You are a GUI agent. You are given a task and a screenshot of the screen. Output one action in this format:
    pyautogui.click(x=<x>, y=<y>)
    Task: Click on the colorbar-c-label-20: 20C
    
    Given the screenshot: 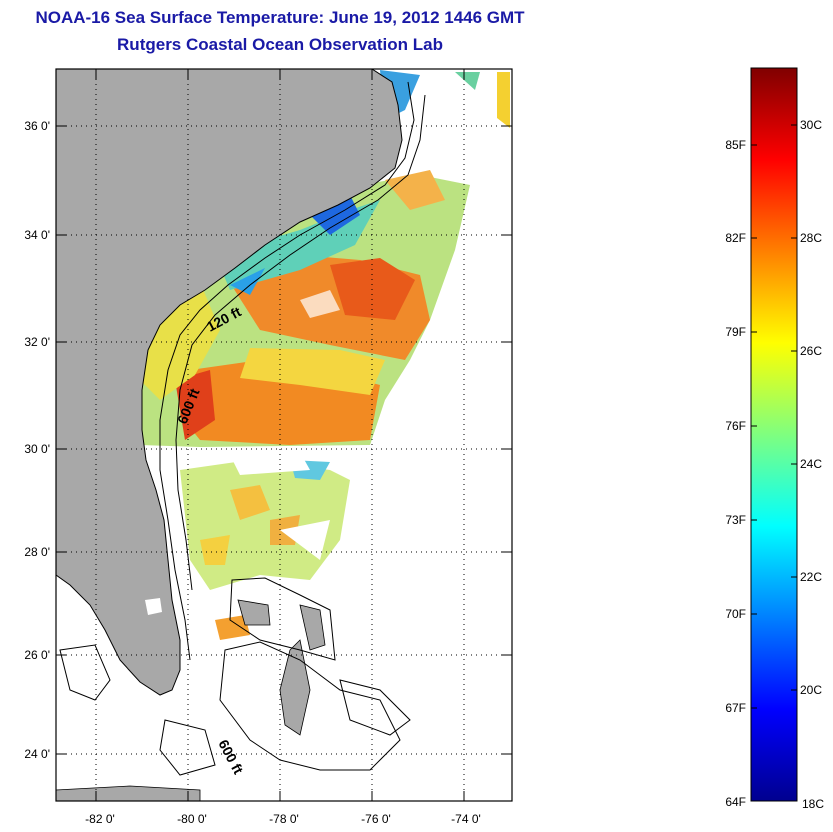 What is the action you would take?
    pyautogui.click(x=811, y=690)
    